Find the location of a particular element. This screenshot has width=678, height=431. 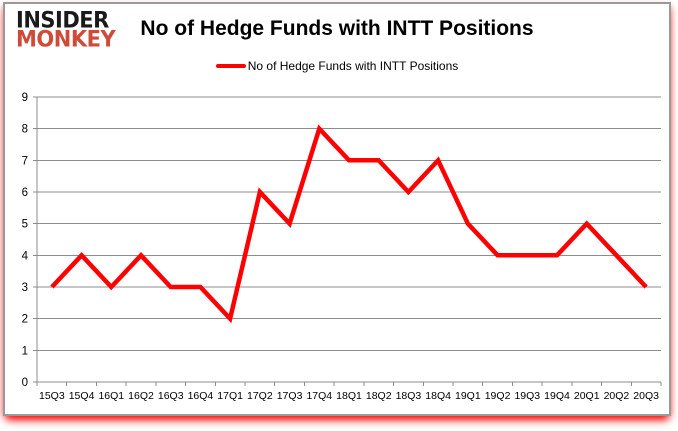

x-tick-label: 16Q1 is located at coordinates (111, 396).